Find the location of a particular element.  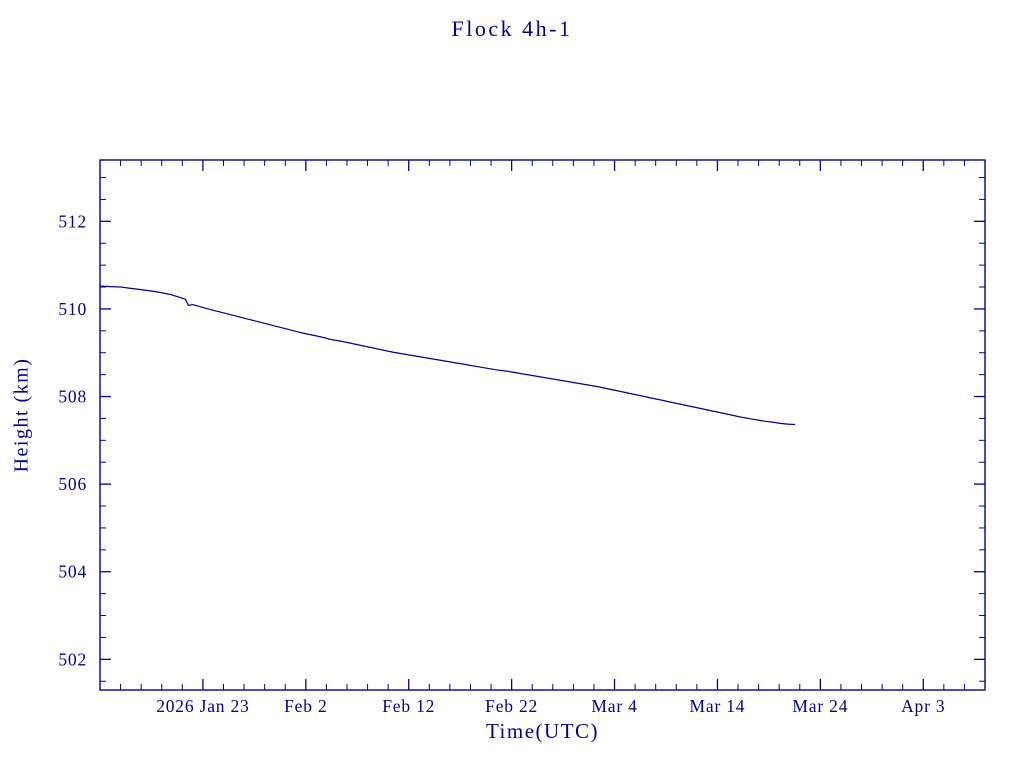

y-tick-label: 502 is located at coordinates (72, 659).